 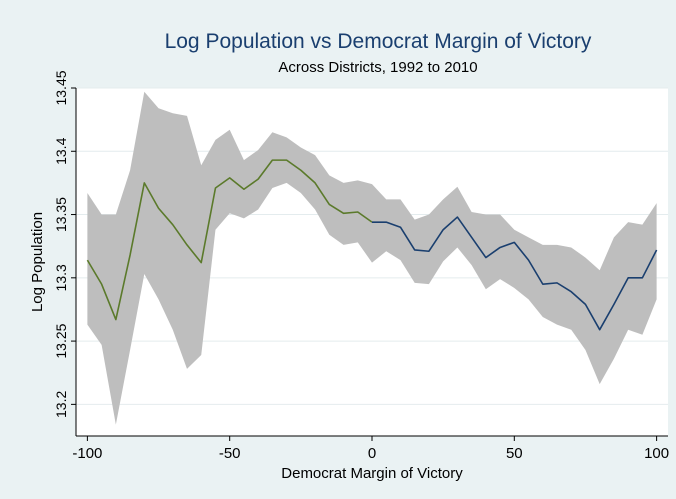 I want to click on y-tick-label: 13.45, so click(x=61, y=87).